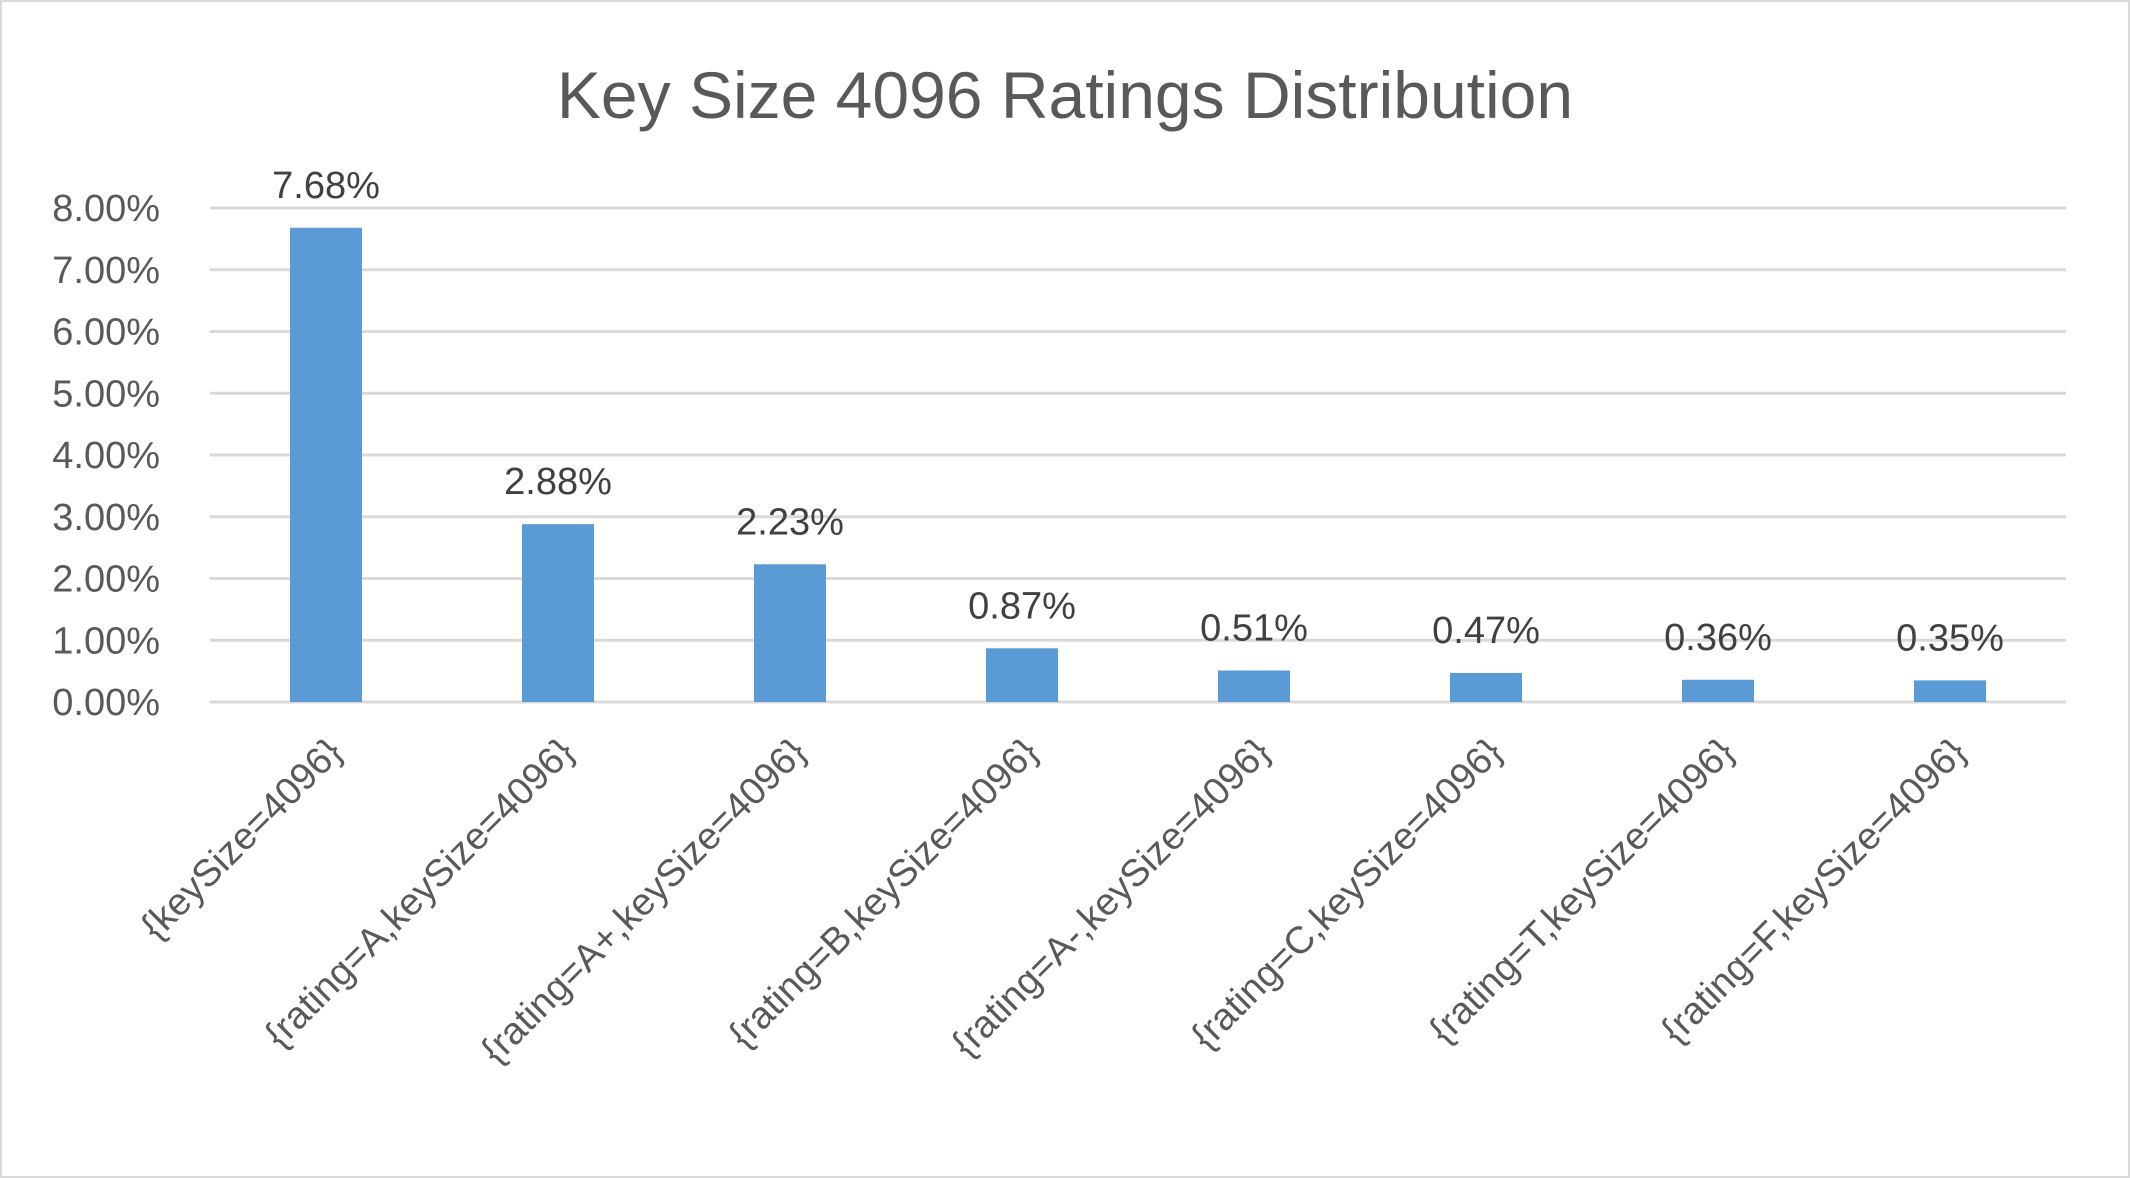  I want to click on data-label: 2.88%, so click(558, 482).